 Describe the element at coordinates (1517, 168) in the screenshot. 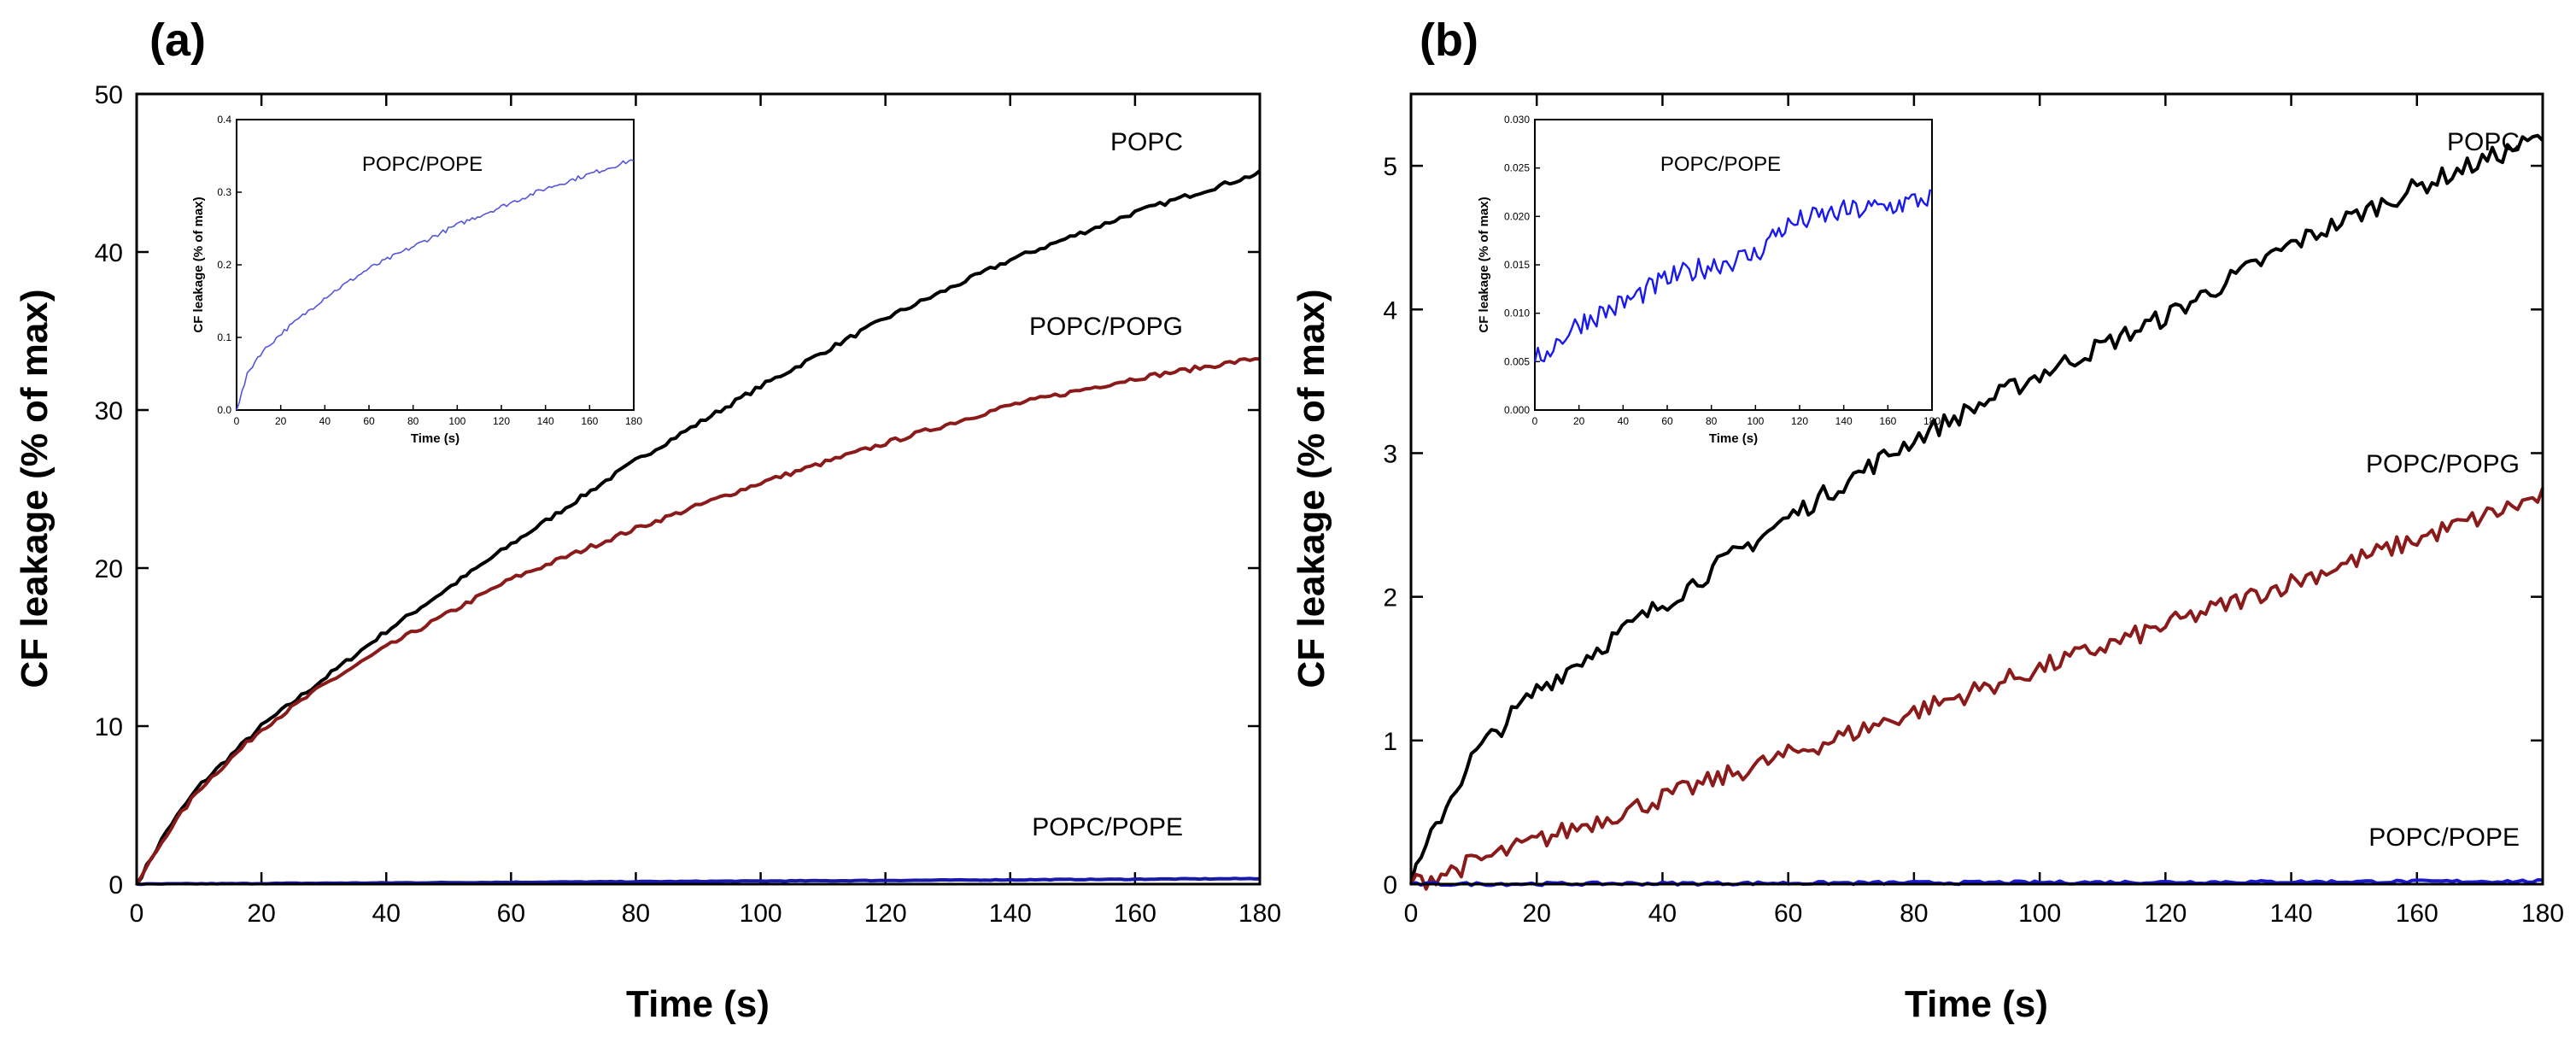

I see `inset-y-tick-label: 0.025` at that location.